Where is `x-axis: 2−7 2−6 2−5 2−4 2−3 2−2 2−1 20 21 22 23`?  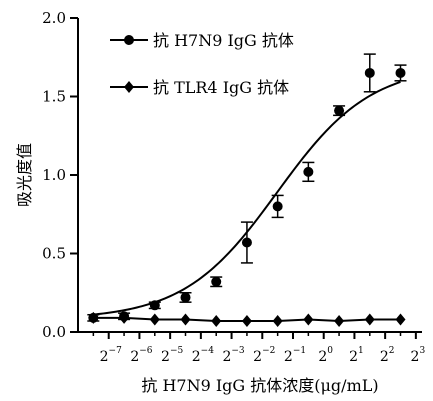
x-axis: 2−7 2−6 2−5 2−4 2−3 2−2 2−1 20 21 22 23 is located at coordinates (252, 348).